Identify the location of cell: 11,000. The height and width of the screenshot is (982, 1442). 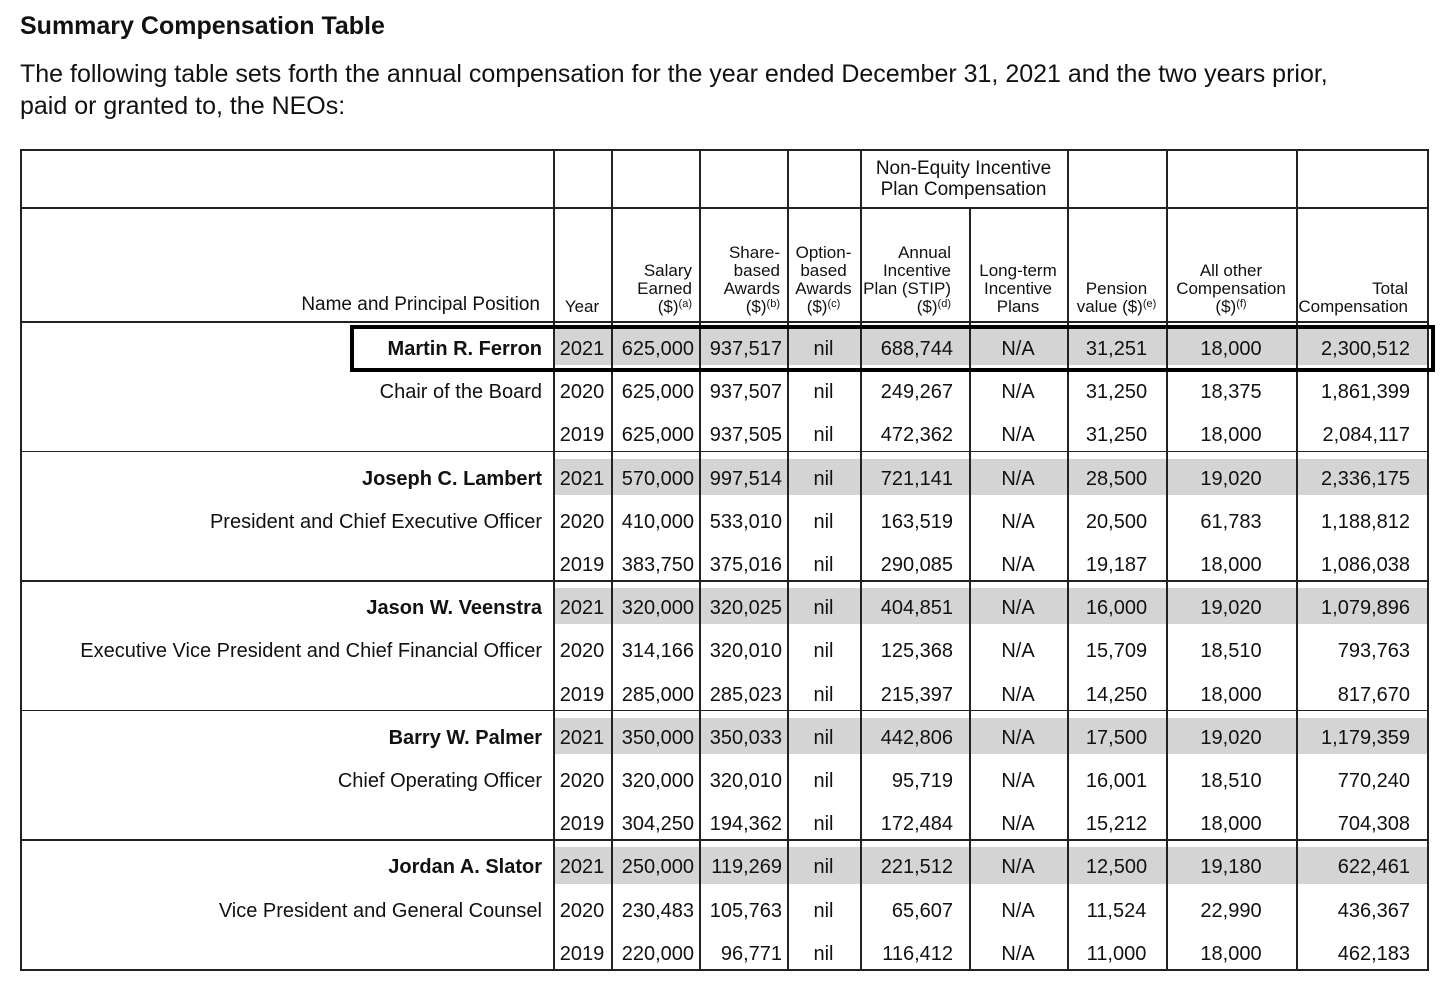
(1116, 953).